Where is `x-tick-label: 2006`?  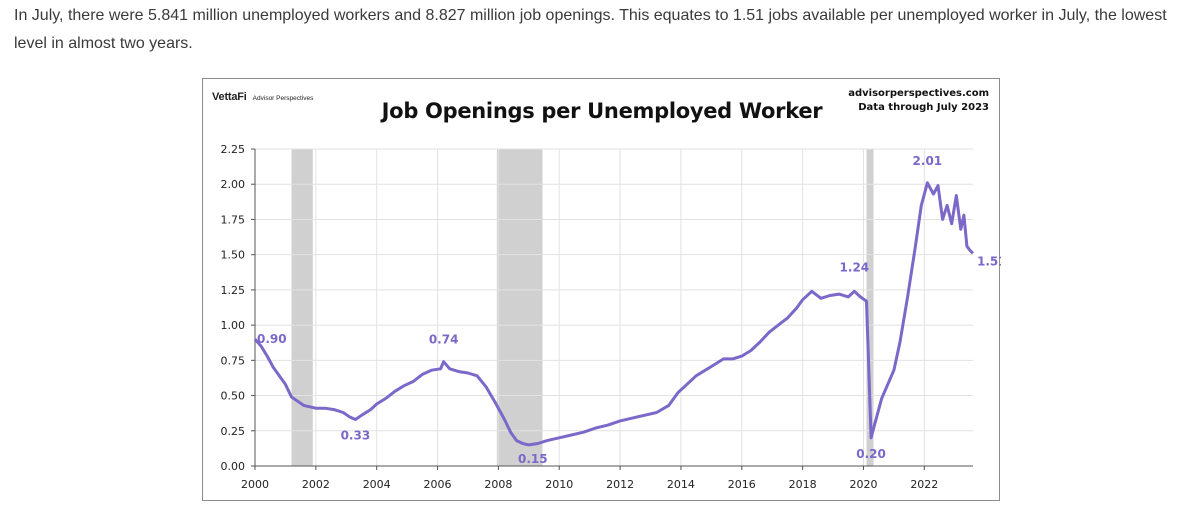 x-tick-label: 2006 is located at coordinates (438, 484).